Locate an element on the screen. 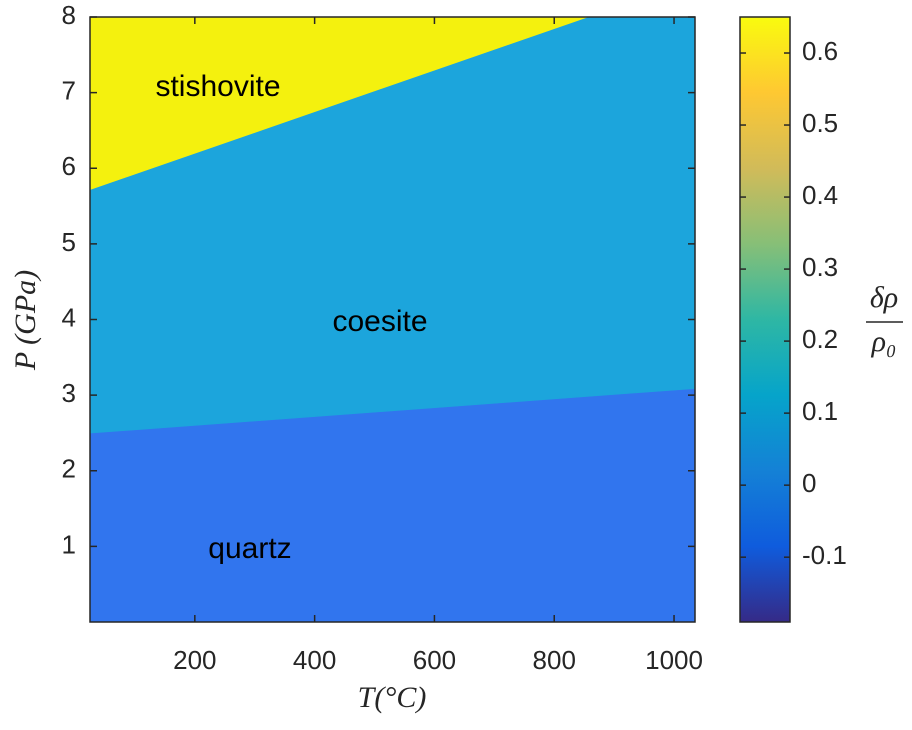 This screenshot has width=912, height=730. x-tick-label: 800 is located at coordinates (554, 660).